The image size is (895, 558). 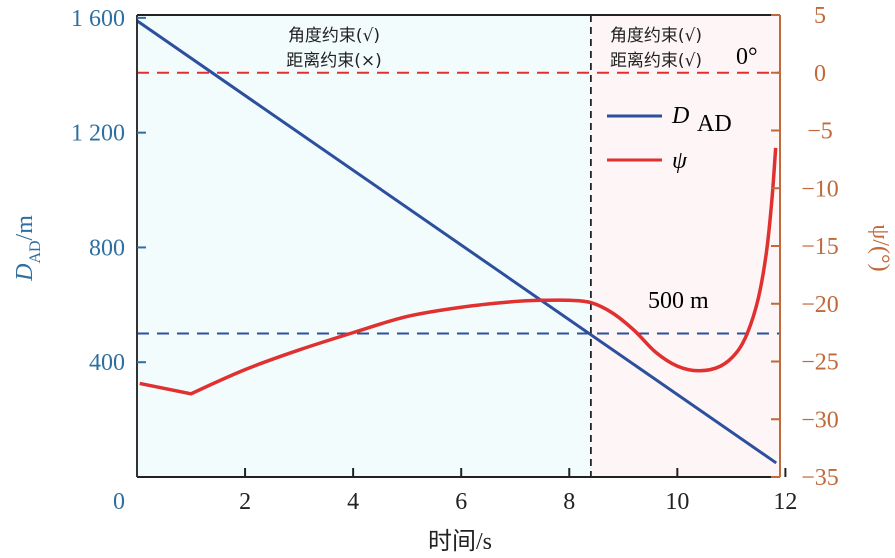 What do you see at coordinates (678, 301) in the screenshot?
I see `500m-label: 500 m` at bounding box center [678, 301].